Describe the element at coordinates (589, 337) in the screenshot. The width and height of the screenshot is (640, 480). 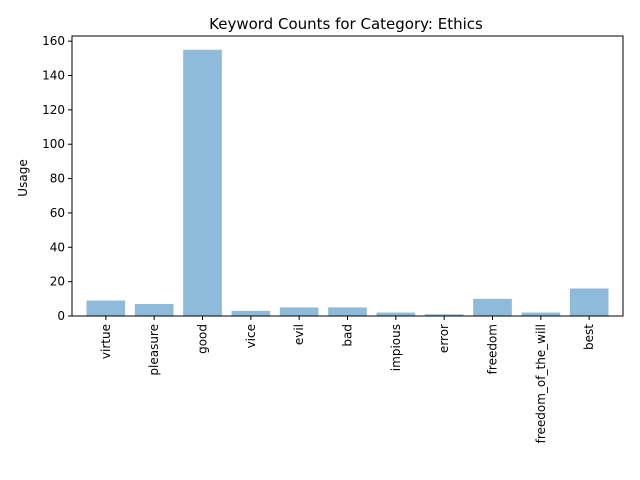
I see `x-tick-label: best` at that location.